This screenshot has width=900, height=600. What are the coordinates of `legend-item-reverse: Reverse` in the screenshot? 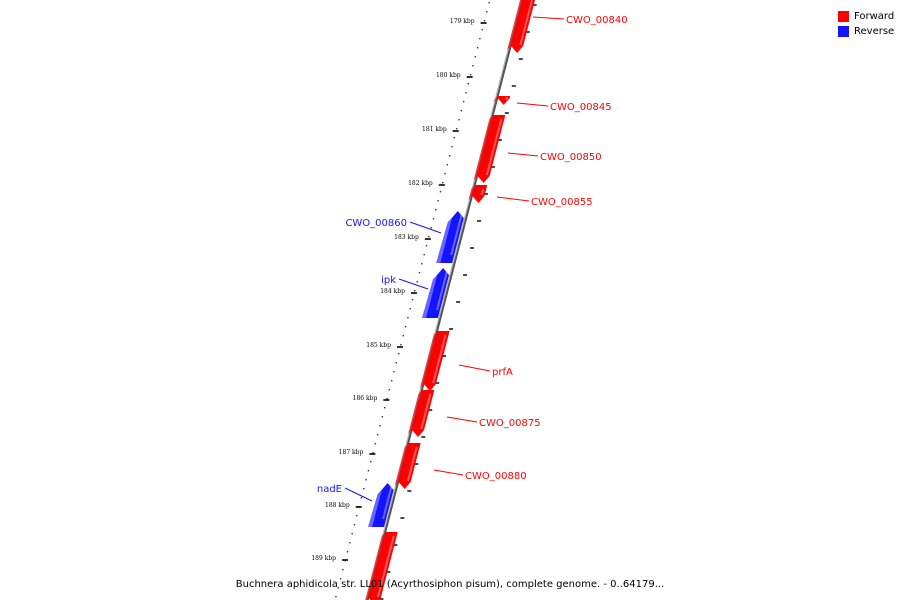 It's located at (866, 31).